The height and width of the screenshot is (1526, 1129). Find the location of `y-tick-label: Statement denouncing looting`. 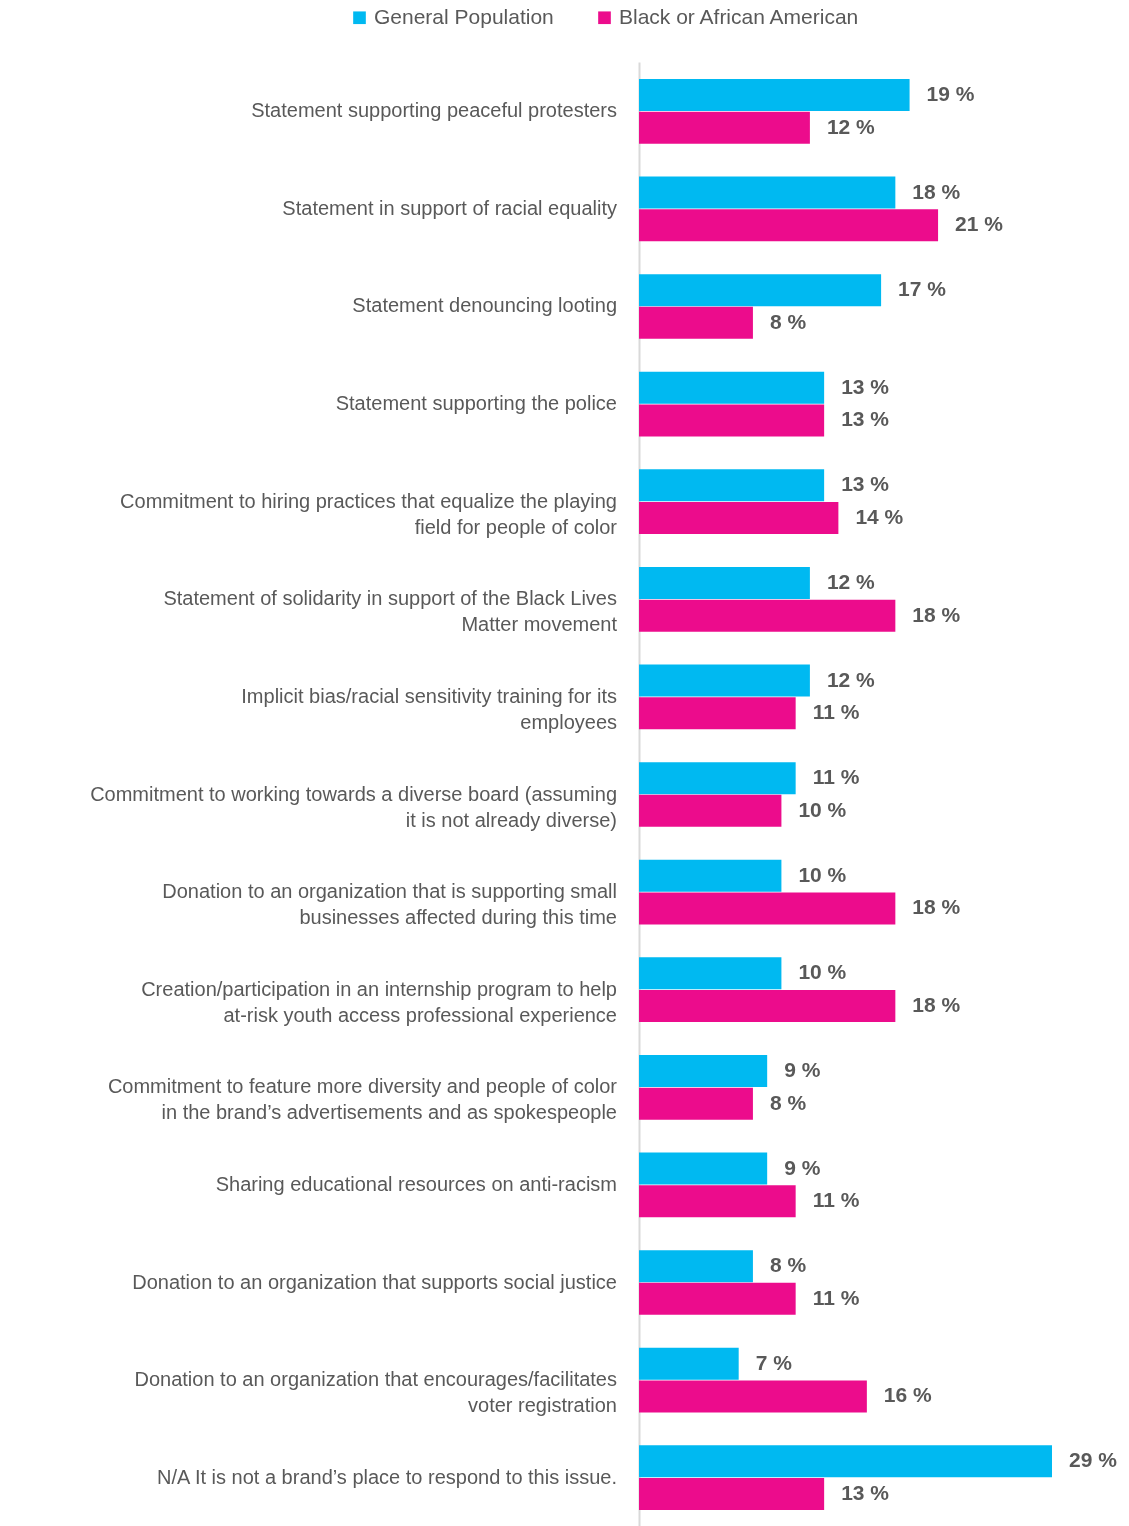

y-tick-label: Statement denouncing looting is located at coordinates (484, 305).